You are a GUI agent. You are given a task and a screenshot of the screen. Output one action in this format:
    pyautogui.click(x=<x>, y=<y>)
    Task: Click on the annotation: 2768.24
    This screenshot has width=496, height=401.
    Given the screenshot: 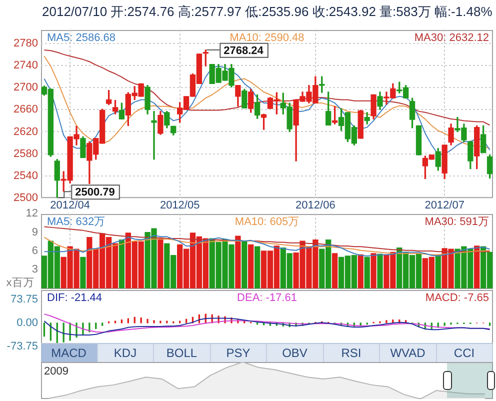 What is the action you would take?
    pyautogui.click(x=244, y=50)
    